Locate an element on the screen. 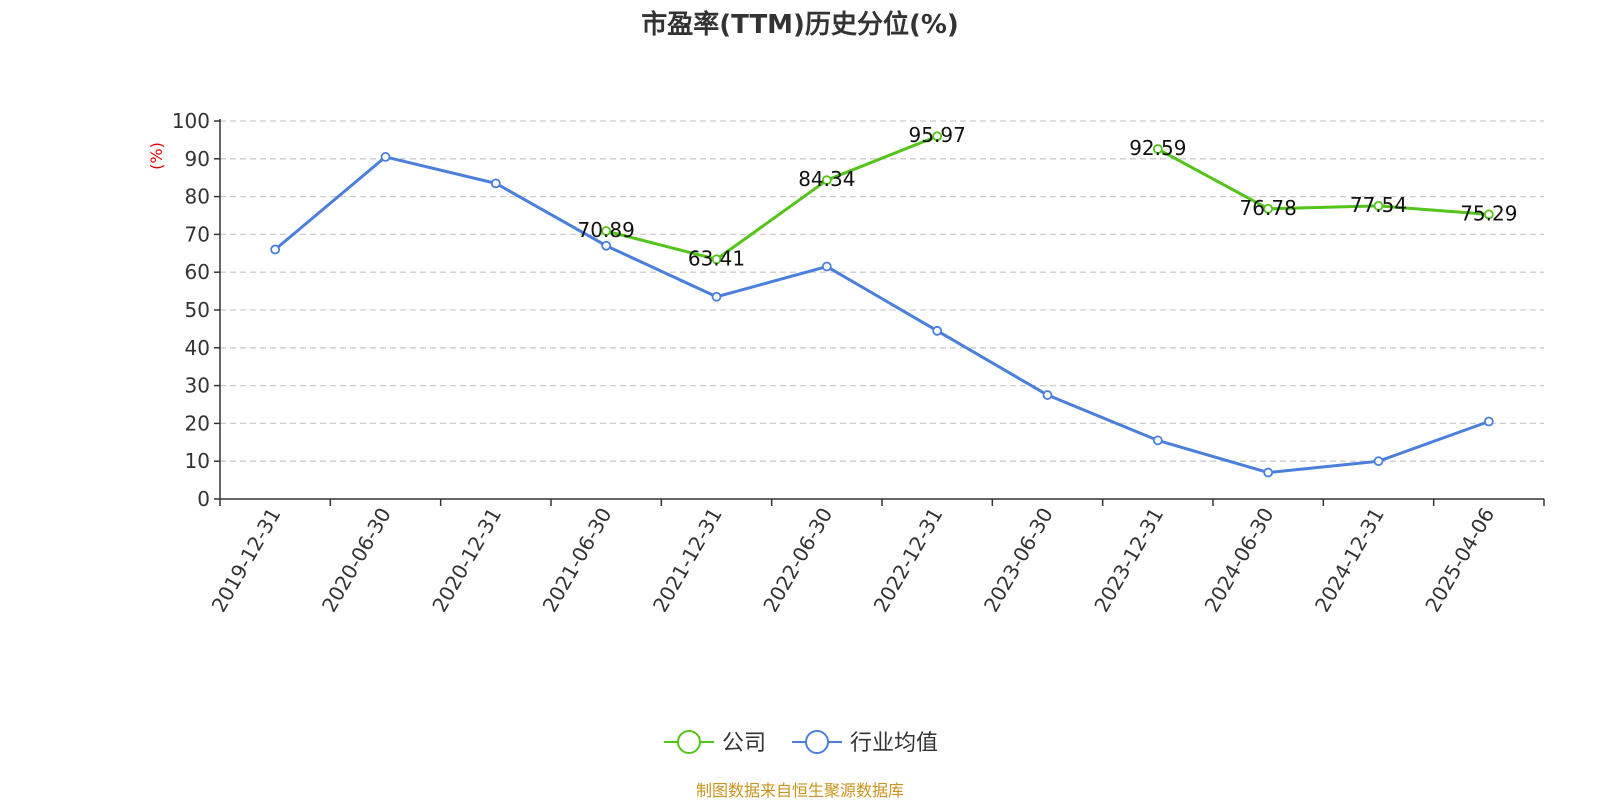 Image resolution: width=1600 pixels, height=800 pixels. x-tick-label: 2024-06-30 is located at coordinates (1239, 560).